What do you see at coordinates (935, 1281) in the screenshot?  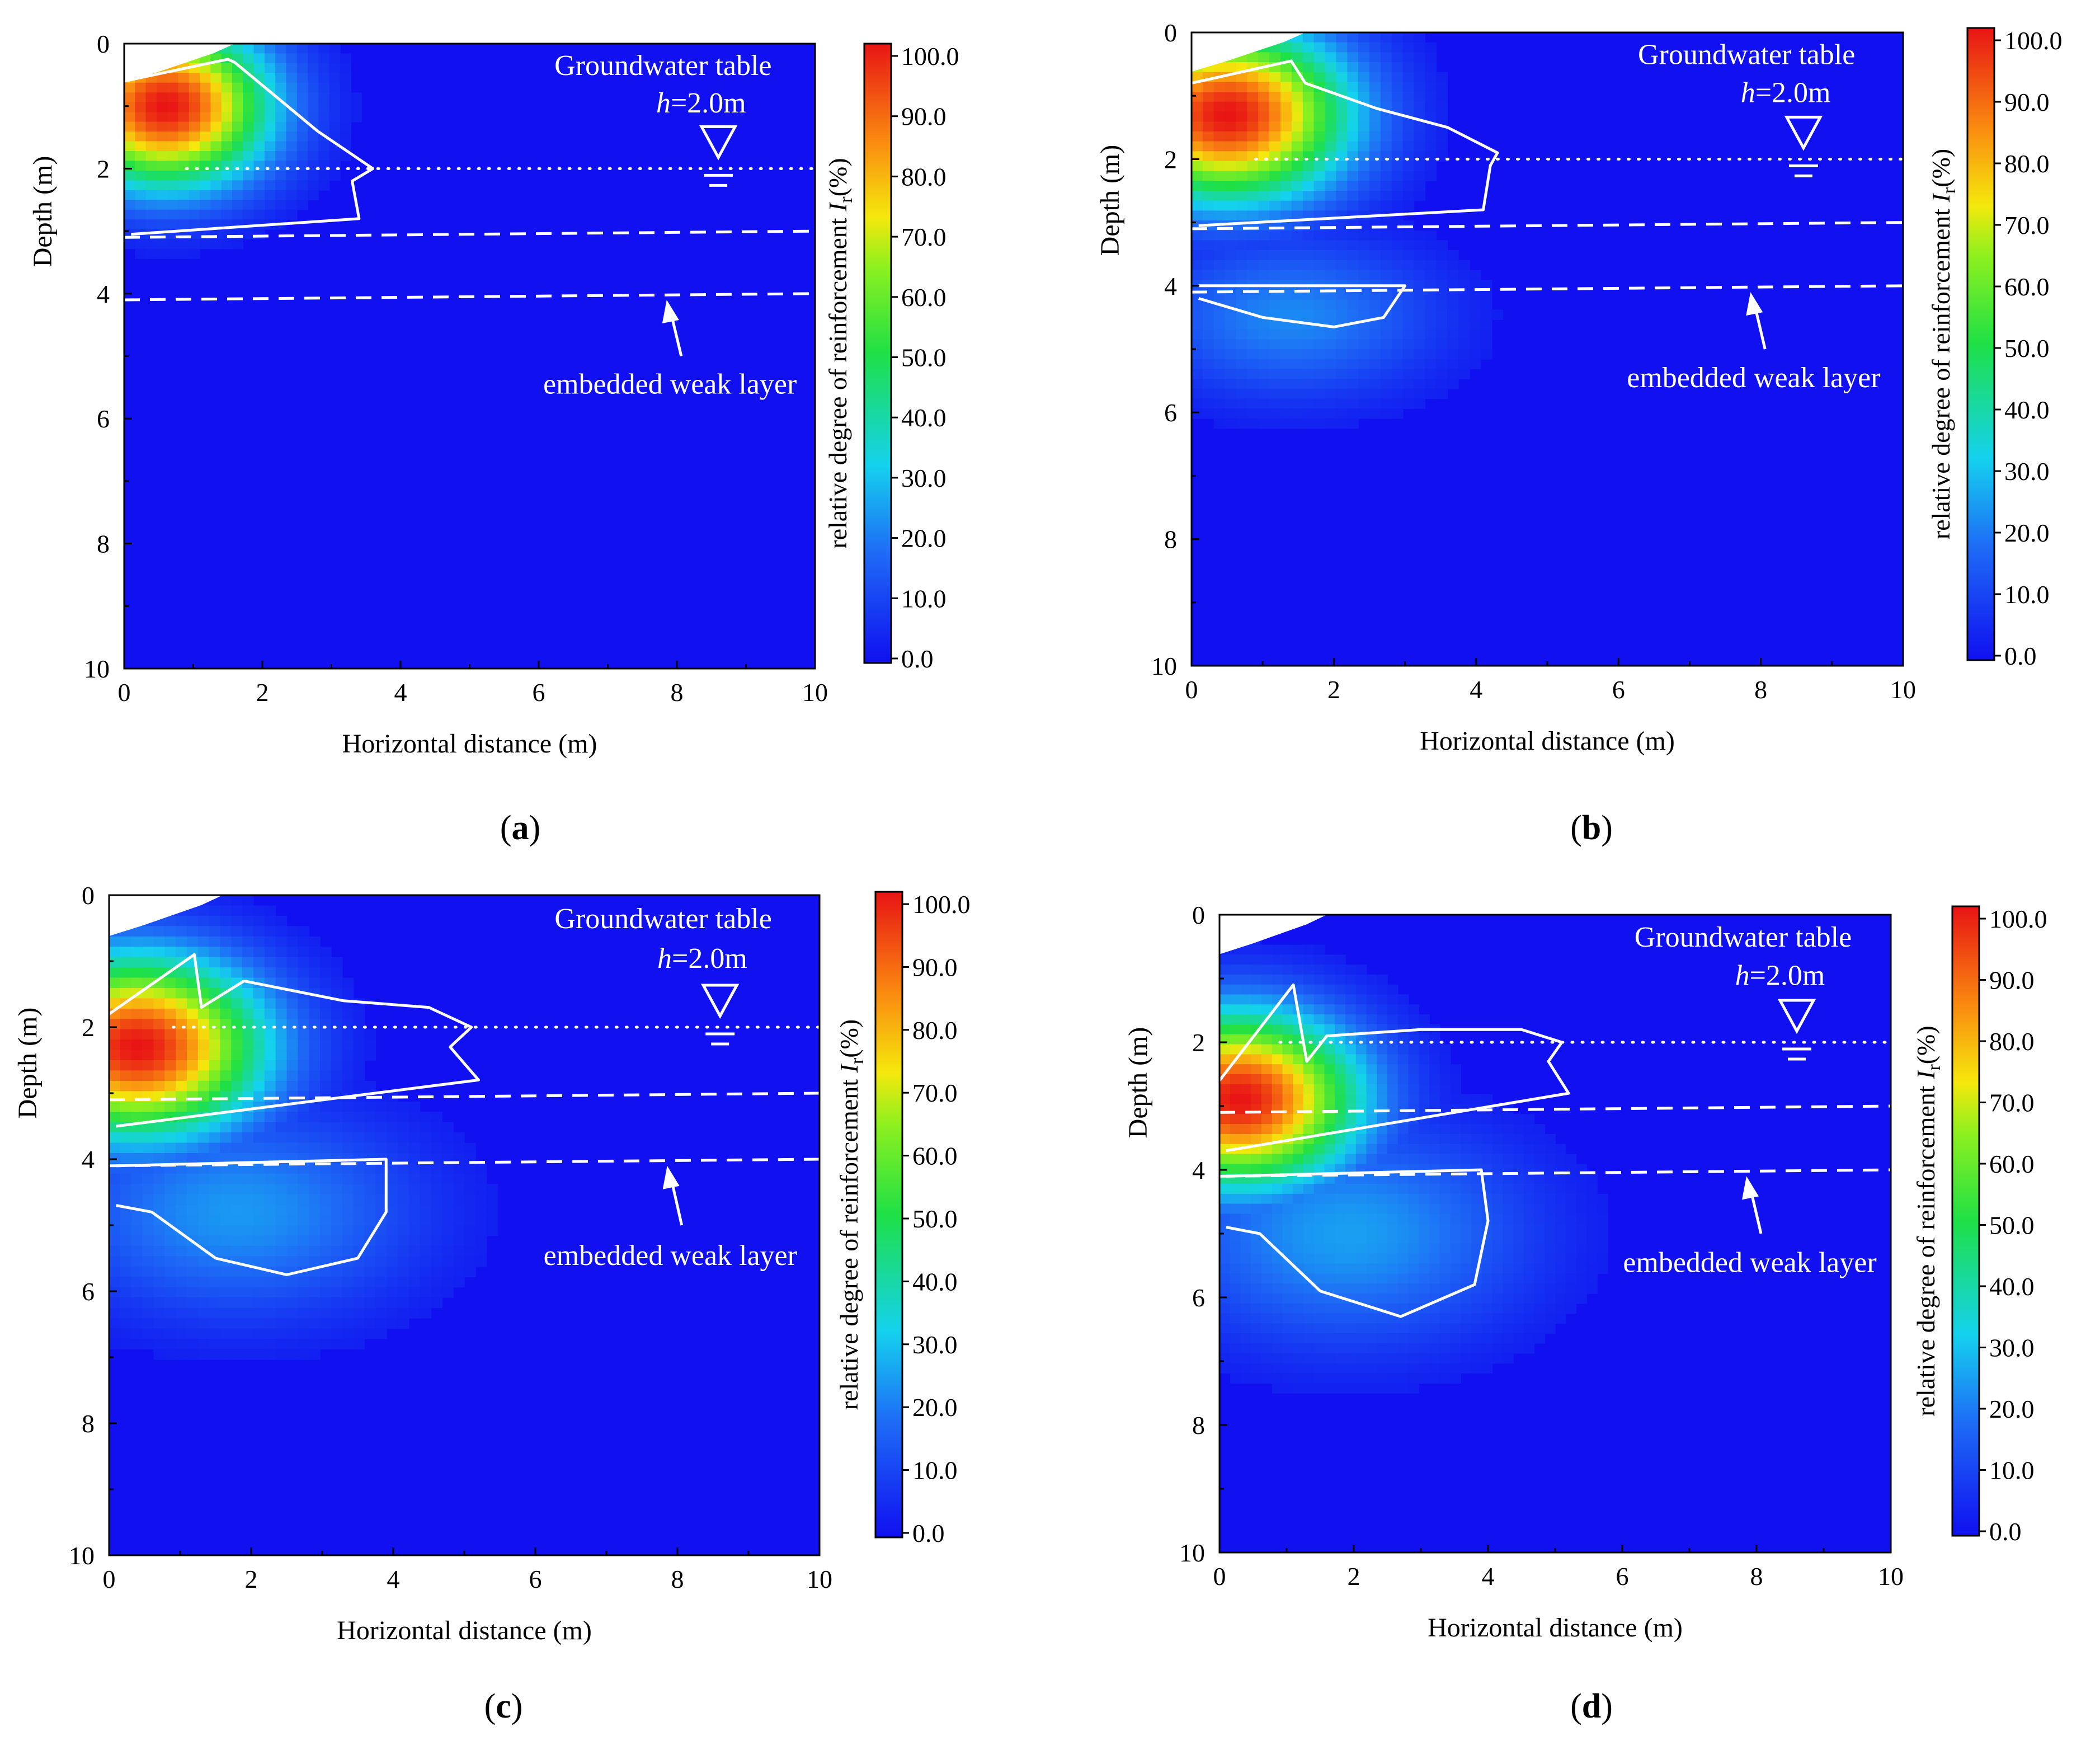 I see `colorbar-tick-label: 40.0` at bounding box center [935, 1281].